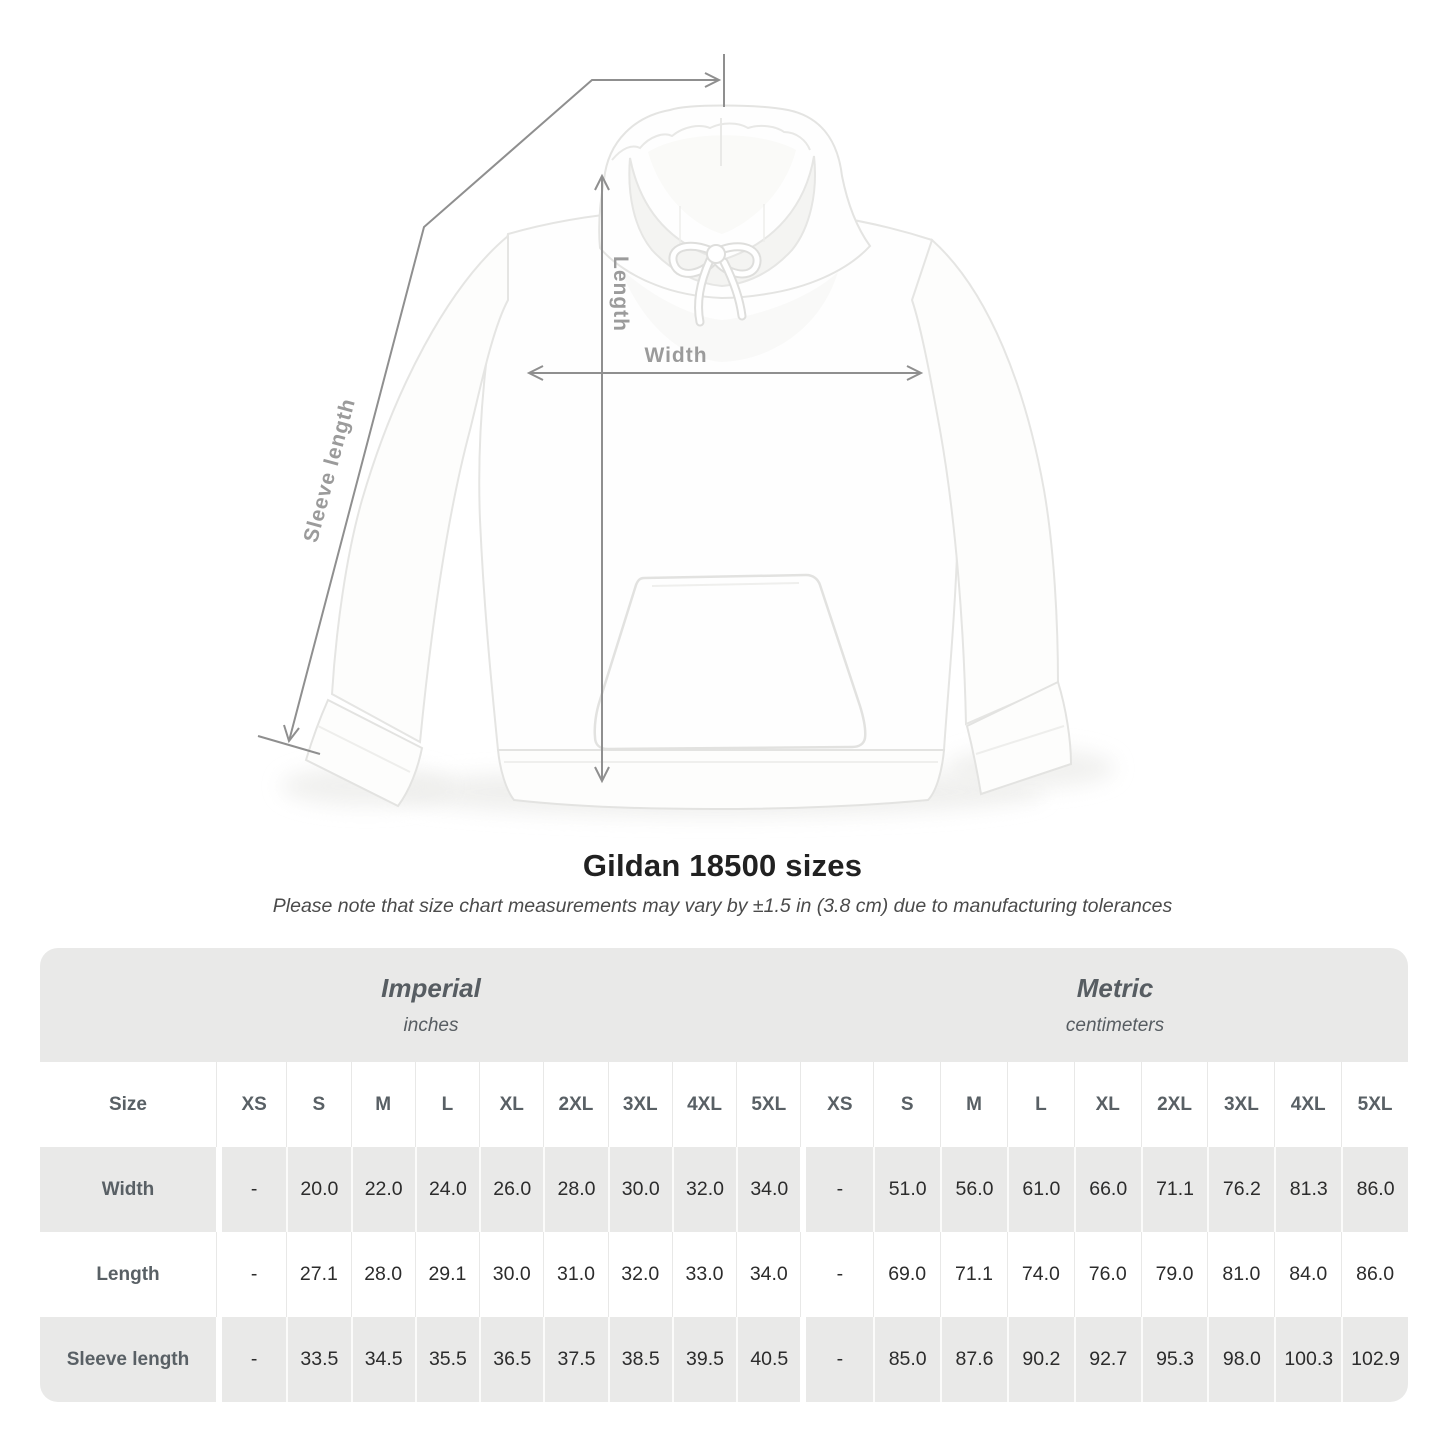 Image resolution: width=1445 pixels, height=1445 pixels. I want to click on value-cell-imperial: 40.5, so click(768, 1359).